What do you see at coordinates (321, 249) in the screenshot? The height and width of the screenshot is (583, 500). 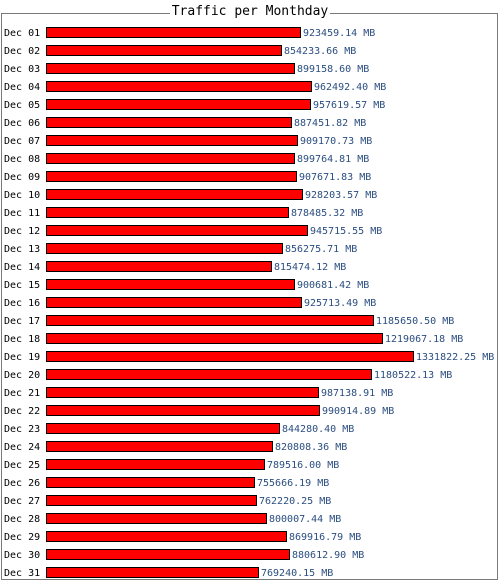 I see `value-label: 856275.71 MB` at bounding box center [321, 249].